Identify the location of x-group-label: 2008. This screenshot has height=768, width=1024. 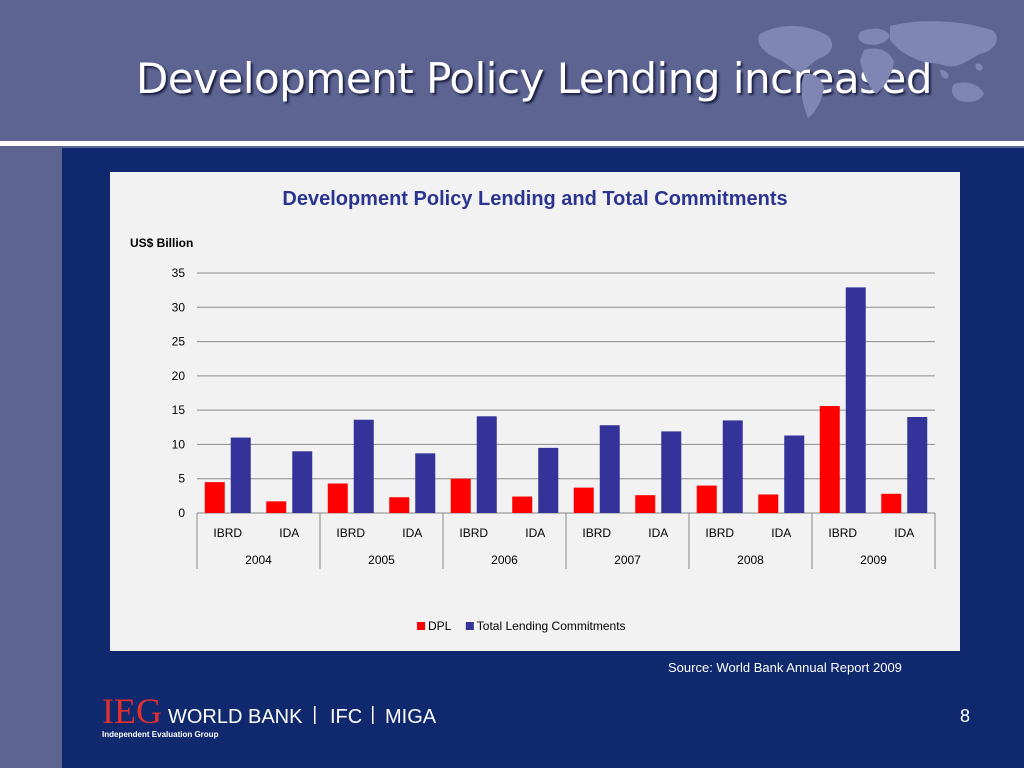
(750, 560).